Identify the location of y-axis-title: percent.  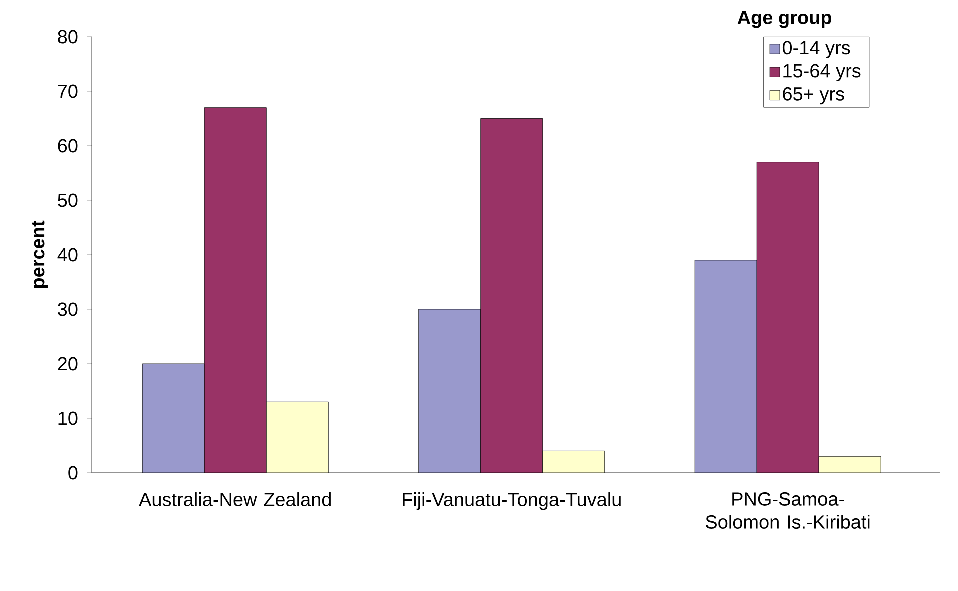
(40, 254).